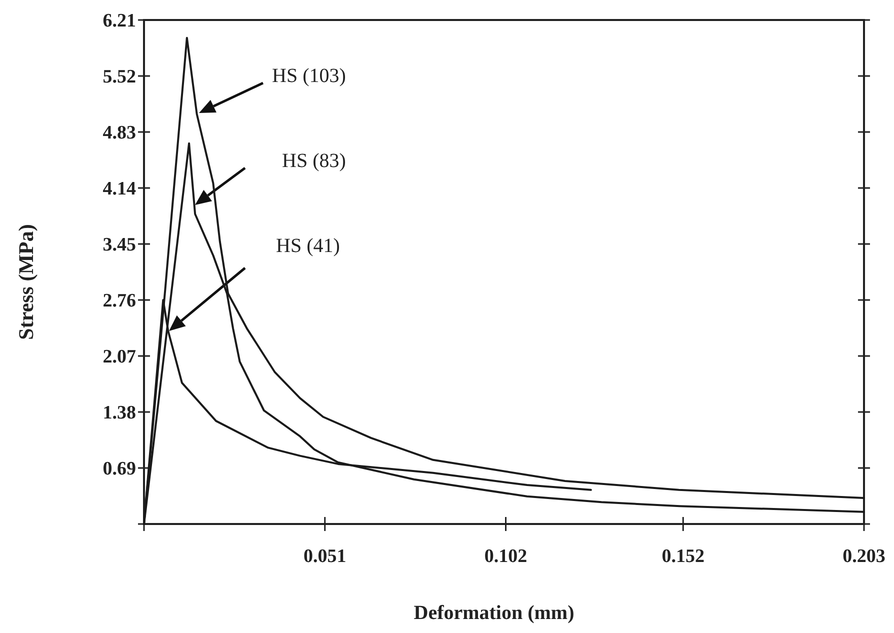  I want to click on y-tick-label: 4.14, so click(119, 189).